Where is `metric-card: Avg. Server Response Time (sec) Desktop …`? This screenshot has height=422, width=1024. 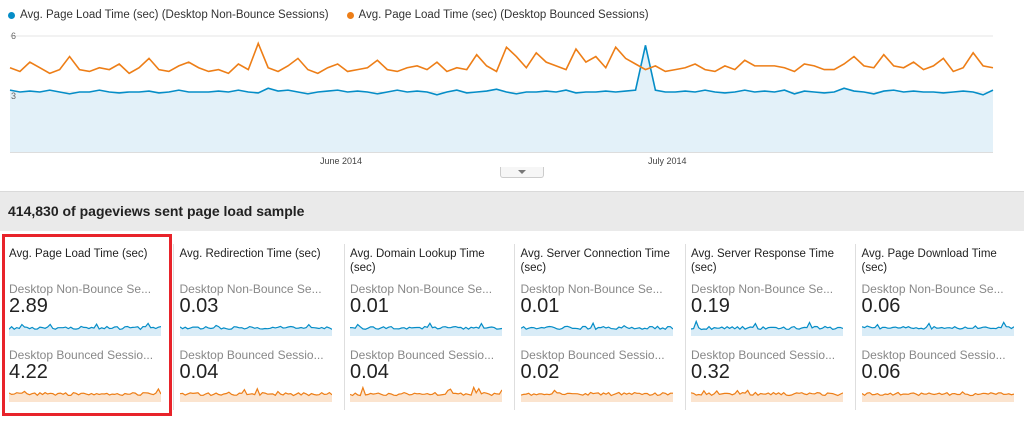 metric-card: Avg. Server Response Time (sec) Desktop … is located at coordinates (773, 327).